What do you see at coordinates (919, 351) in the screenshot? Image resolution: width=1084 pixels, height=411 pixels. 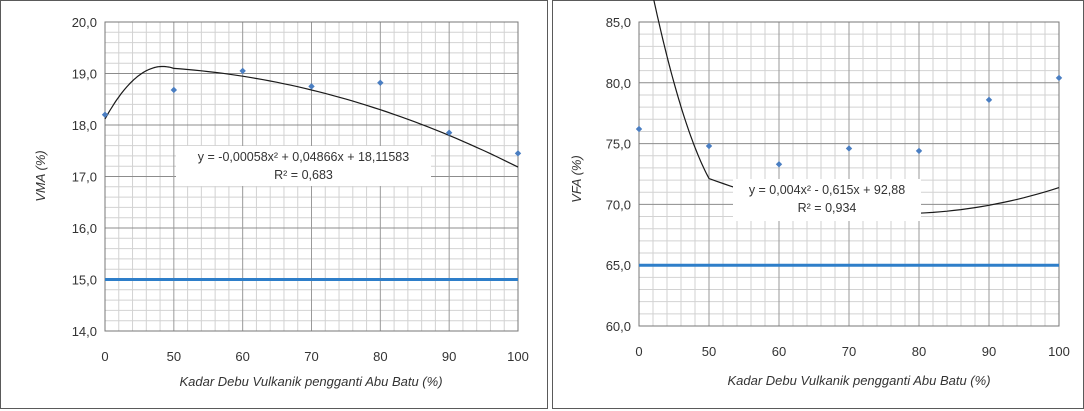 I see `vfa-x-tick-label: 80` at bounding box center [919, 351].